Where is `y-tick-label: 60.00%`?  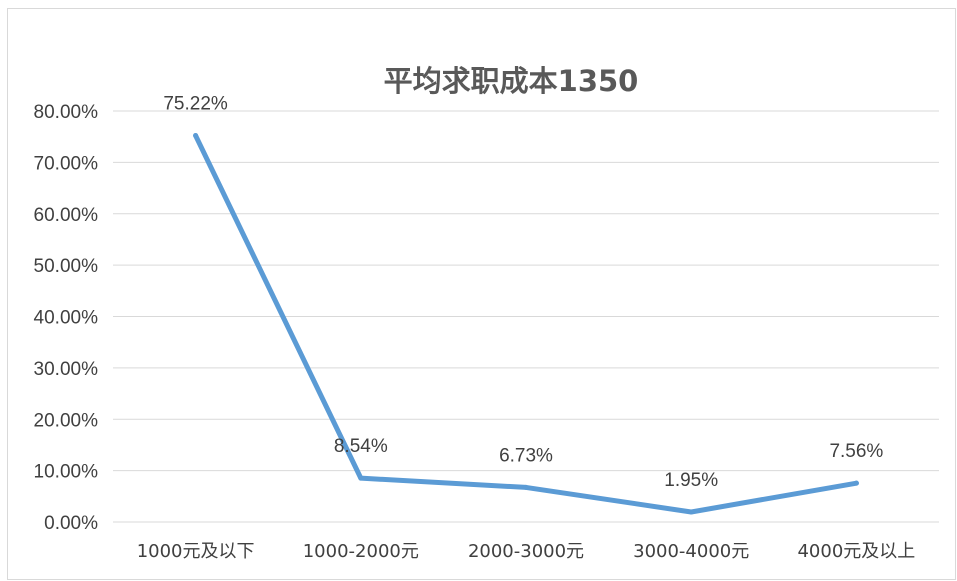
y-tick-label: 60.00% is located at coordinates (66, 215).